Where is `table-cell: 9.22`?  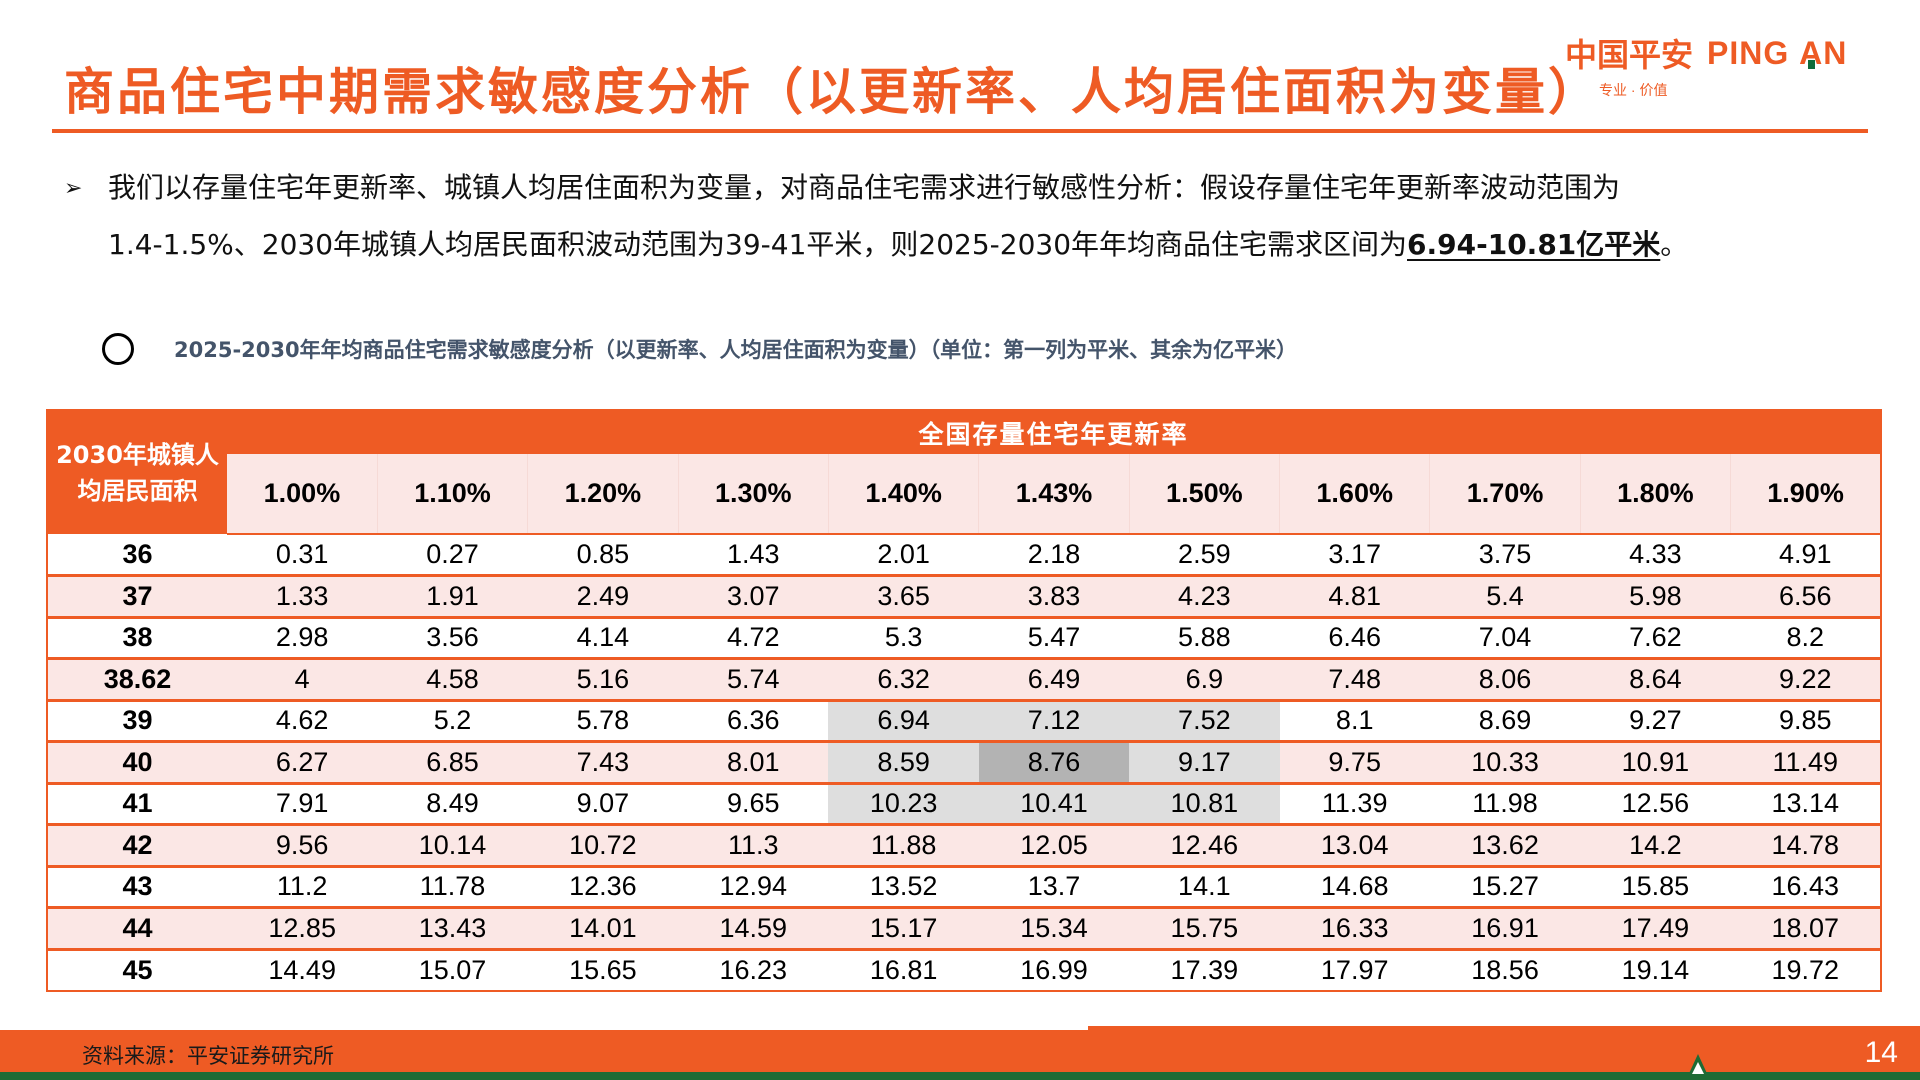
table-cell: 9.22 is located at coordinates (1805, 680).